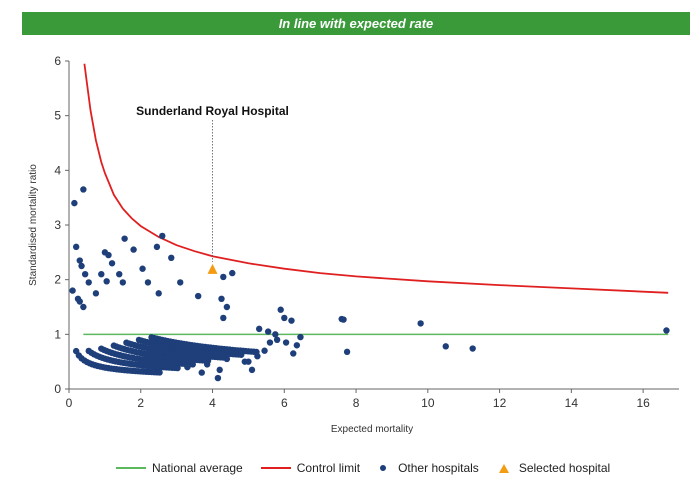  Describe the element at coordinates (372, 429) in the screenshot. I see `x-axis-label: Expected mortality` at that location.